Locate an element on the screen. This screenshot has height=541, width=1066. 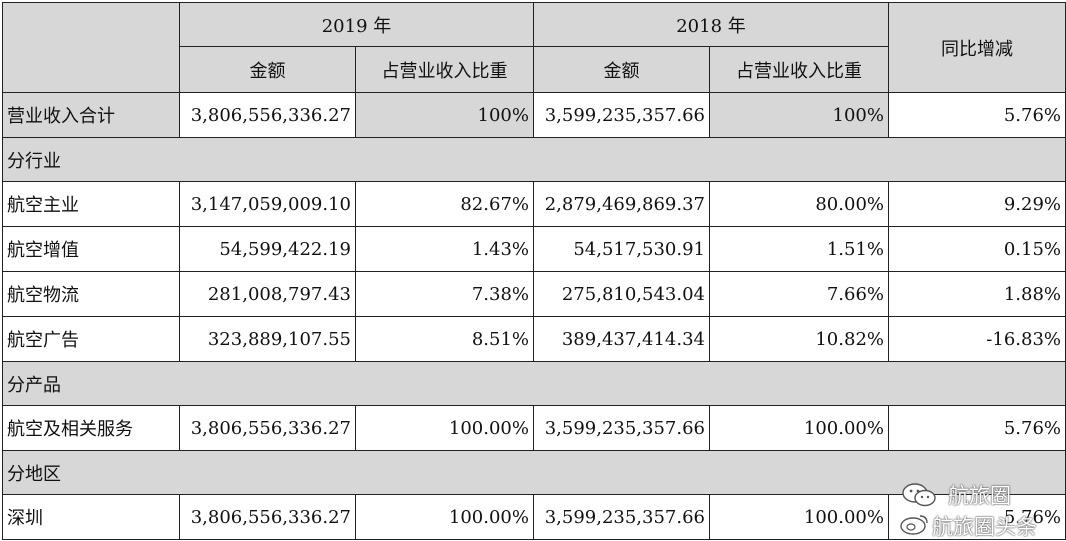
share-2018: 1.51% is located at coordinates (799, 249).